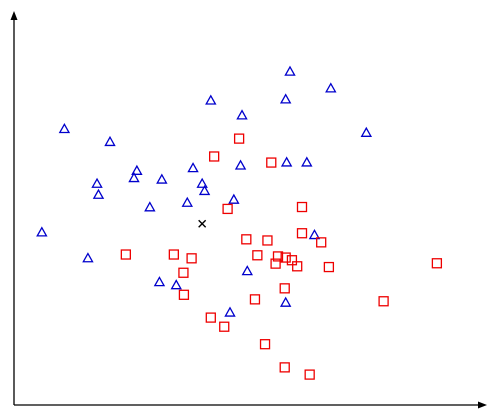 The width and height of the screenshot is (500, 420). What do you see at coordinates (482, 405) in the screenshot?
I see `x-axis-arrow-icon` at bounding box center [482, 405].